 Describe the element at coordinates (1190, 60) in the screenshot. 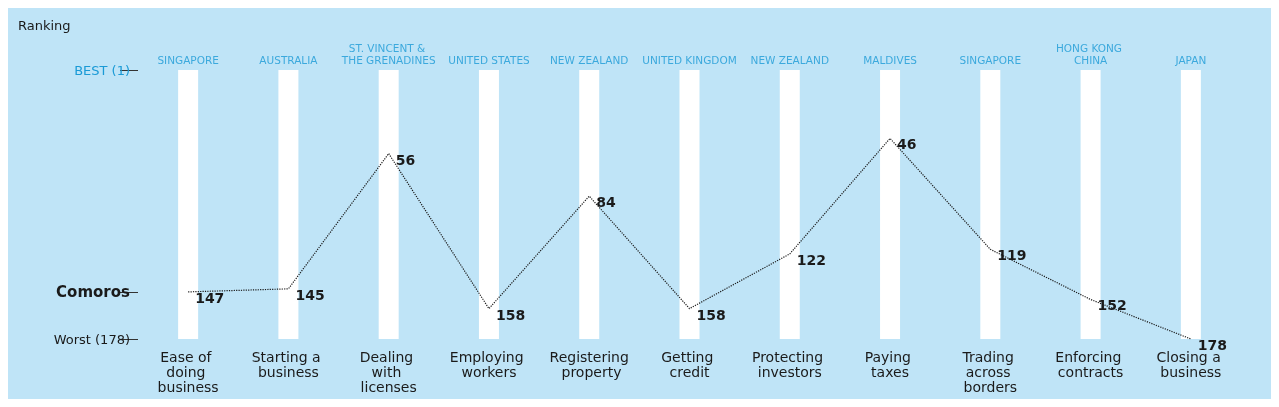

I see `text: JAPAN` at that location.